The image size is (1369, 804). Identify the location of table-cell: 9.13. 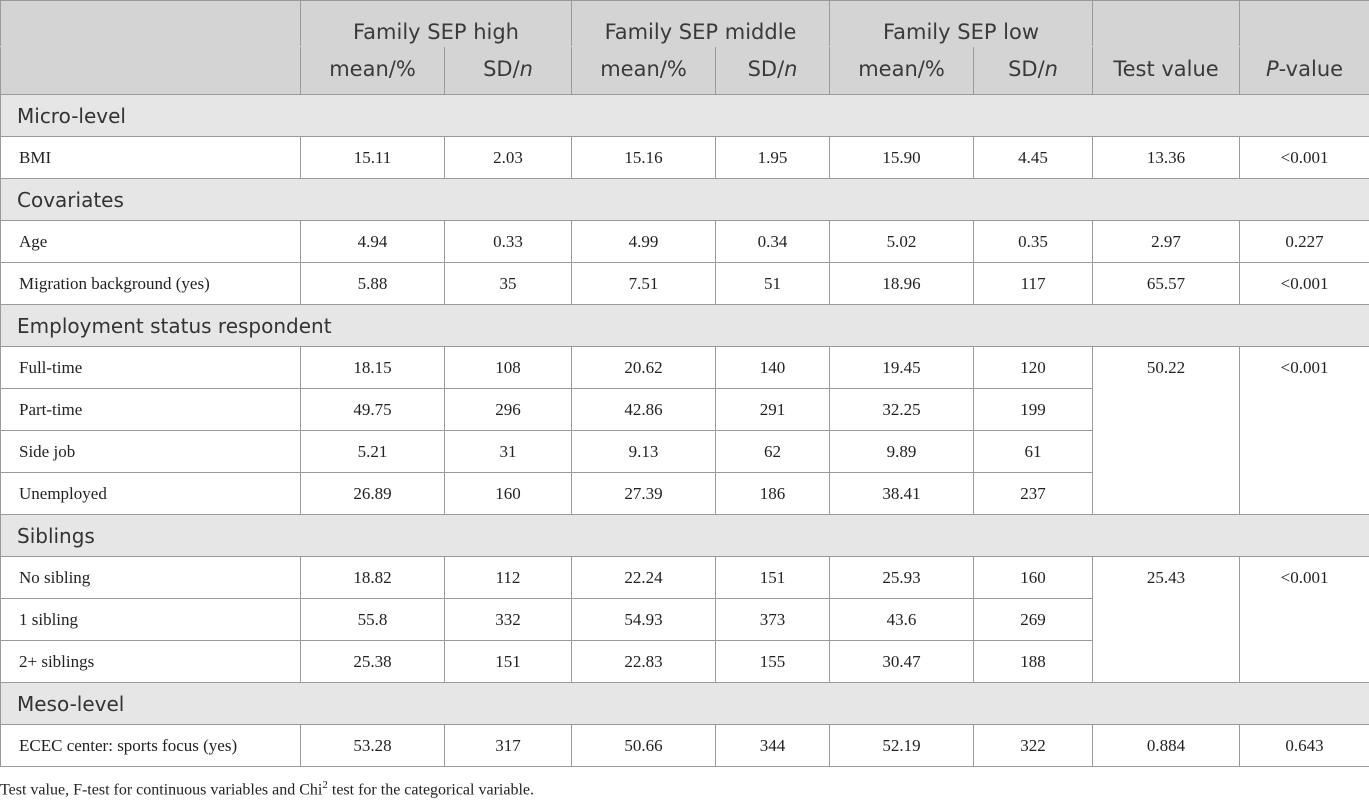
(644, 451).